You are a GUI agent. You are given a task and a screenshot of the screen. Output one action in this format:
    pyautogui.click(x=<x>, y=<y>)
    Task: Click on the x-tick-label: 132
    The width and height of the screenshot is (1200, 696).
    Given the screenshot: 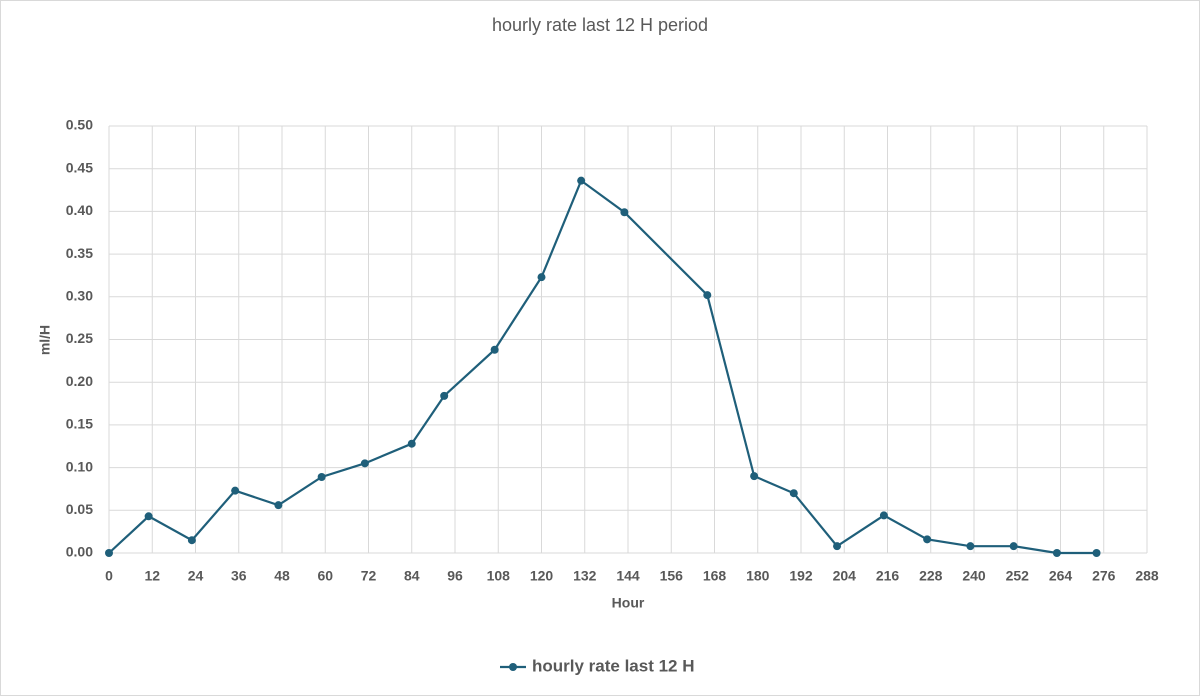 What is the action you would take?
    pyautogui.click(x=585, y=576)
    